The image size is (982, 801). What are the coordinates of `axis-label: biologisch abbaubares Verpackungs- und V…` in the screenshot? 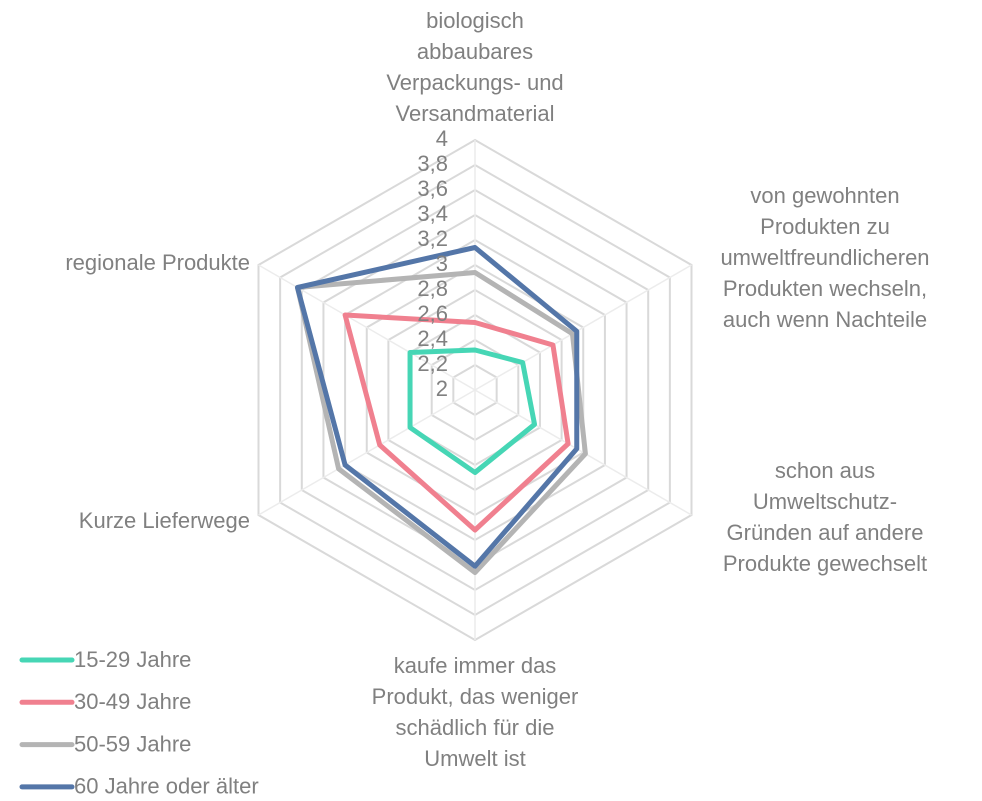 It's located at (475, 67).